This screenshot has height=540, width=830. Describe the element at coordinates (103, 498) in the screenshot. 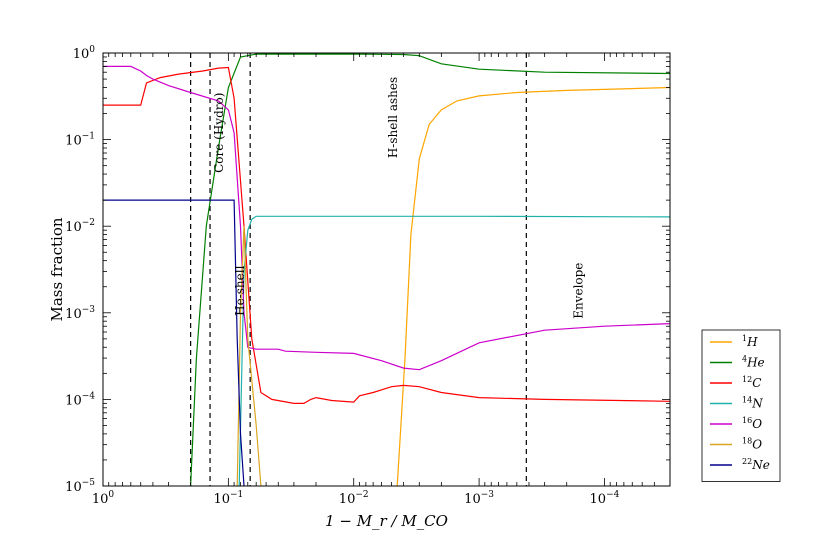

I see `x-tick-label-0: 10⁰` at that location.